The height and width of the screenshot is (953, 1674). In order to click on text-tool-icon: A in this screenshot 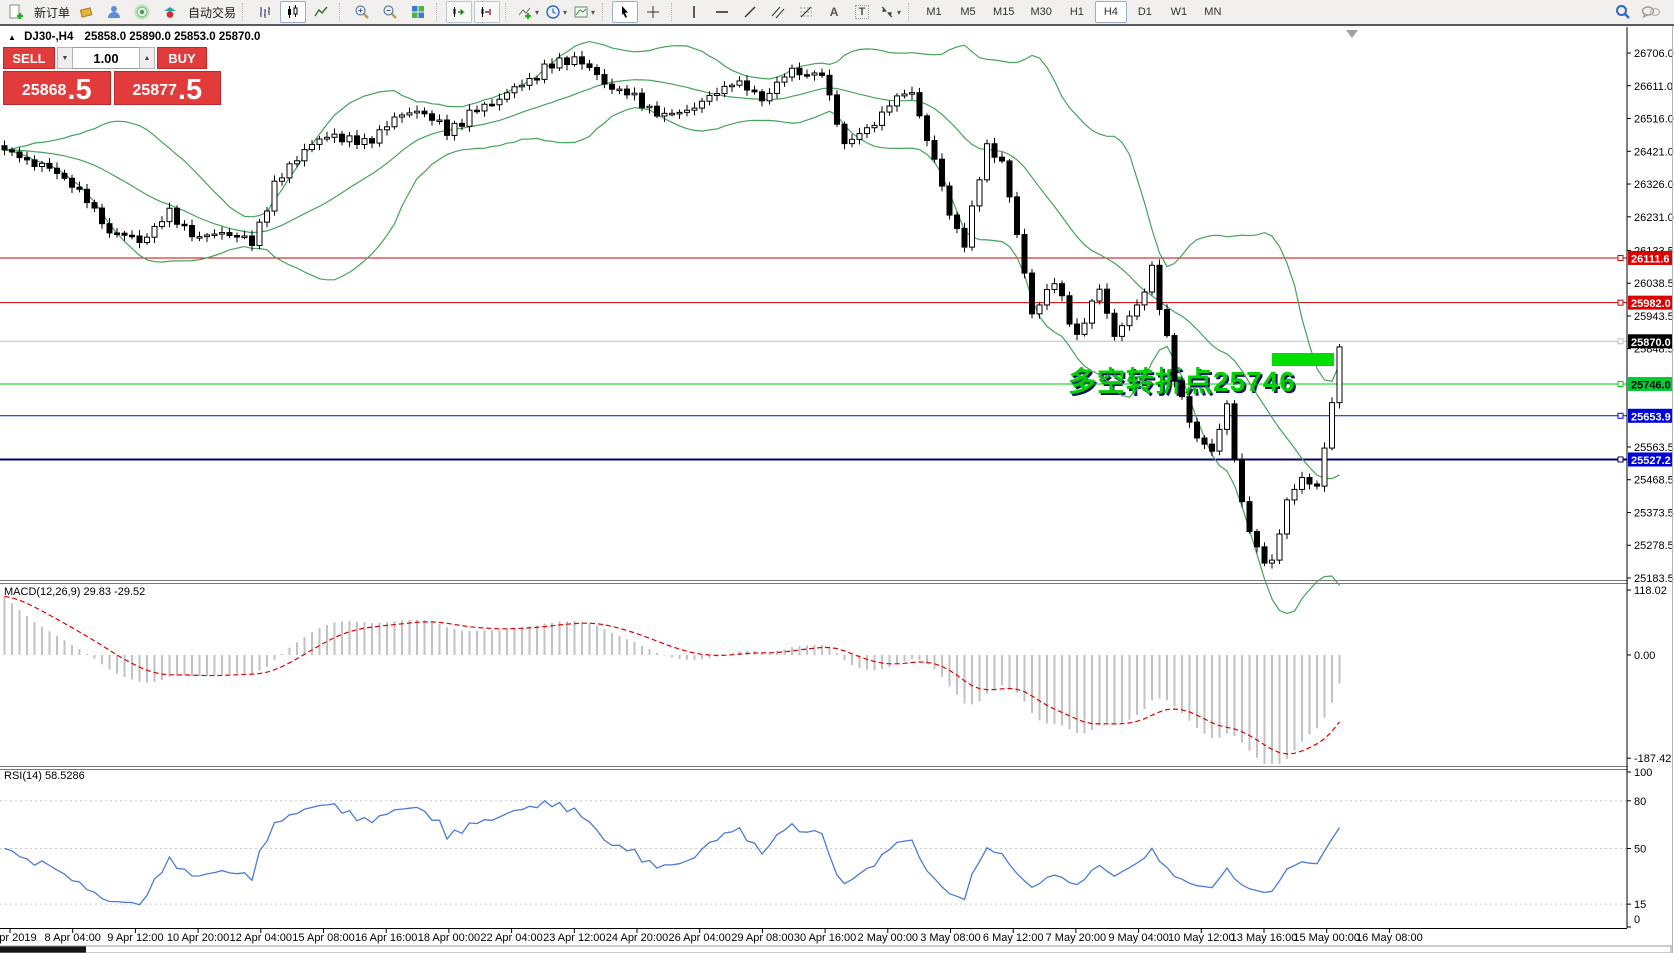, I will do `click(834, 12)`.